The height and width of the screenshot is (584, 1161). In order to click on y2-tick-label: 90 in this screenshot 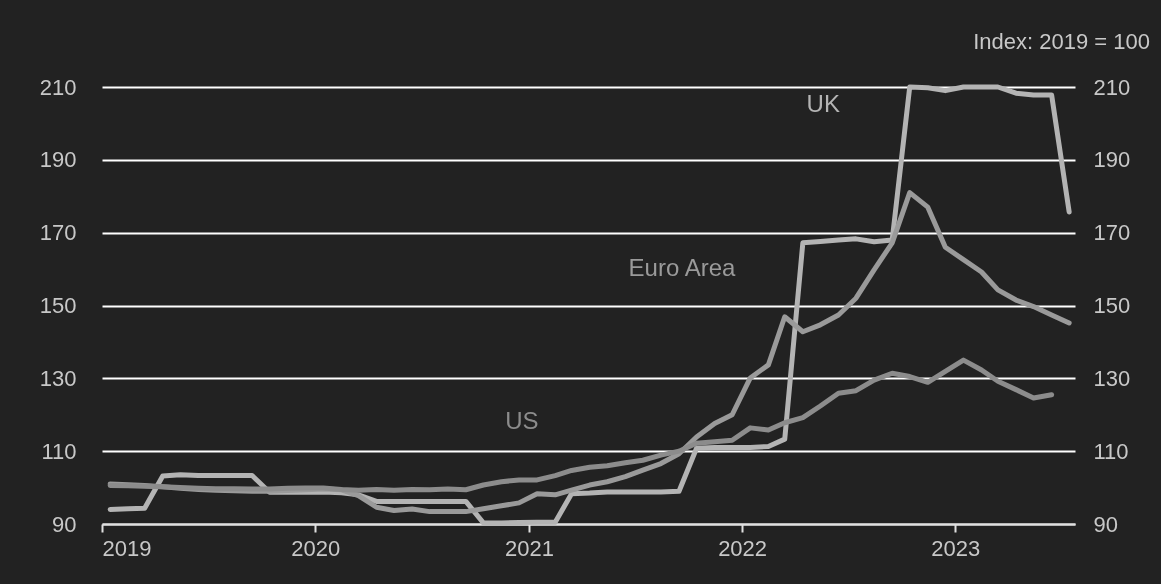, I will do `click(1105, 524)`.